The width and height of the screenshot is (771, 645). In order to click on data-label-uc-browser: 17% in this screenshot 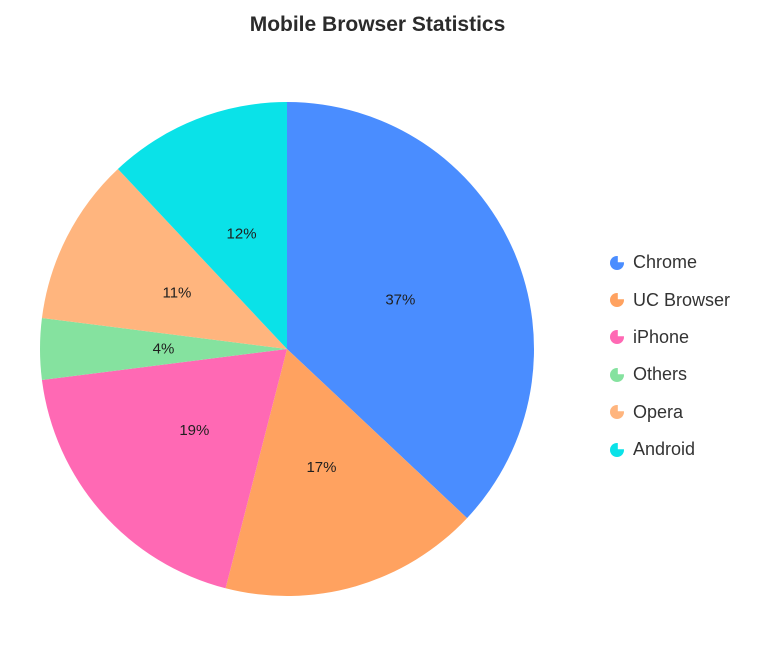, I will do `click(321, 467)`.